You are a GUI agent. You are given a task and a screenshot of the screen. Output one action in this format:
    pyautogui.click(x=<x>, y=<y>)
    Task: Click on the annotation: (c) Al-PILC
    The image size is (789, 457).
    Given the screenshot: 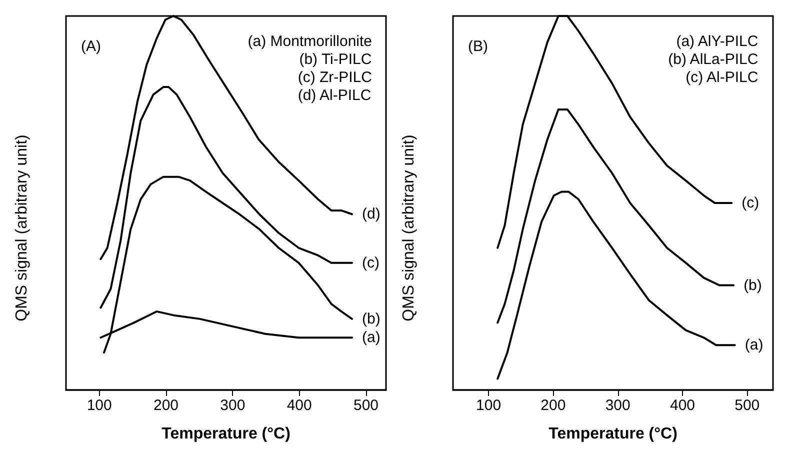 What is the action you would take?
    pyautogui.click(x=722, y=77)
    